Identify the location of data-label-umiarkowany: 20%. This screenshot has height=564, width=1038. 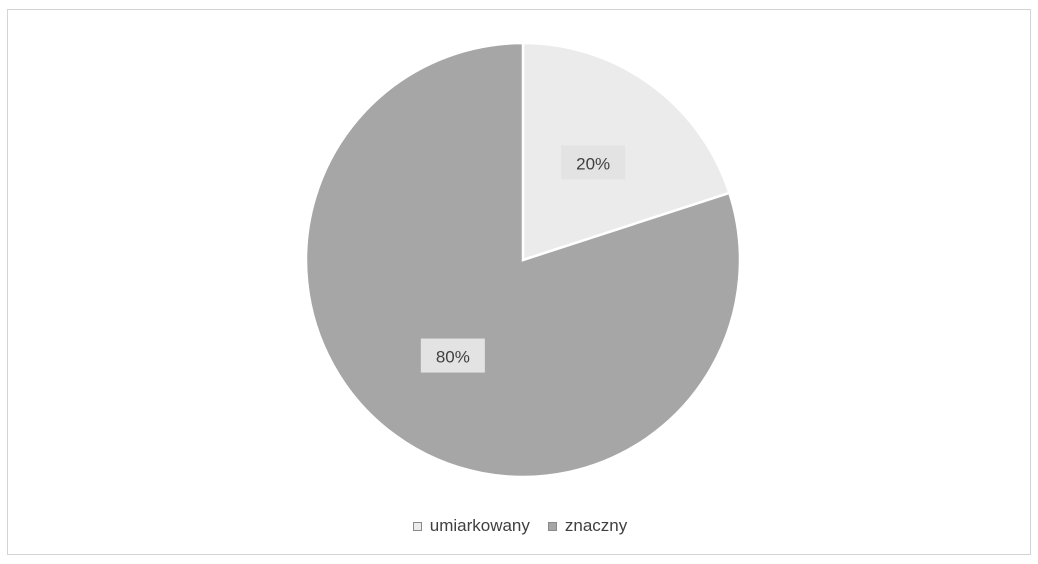
(593, 162).